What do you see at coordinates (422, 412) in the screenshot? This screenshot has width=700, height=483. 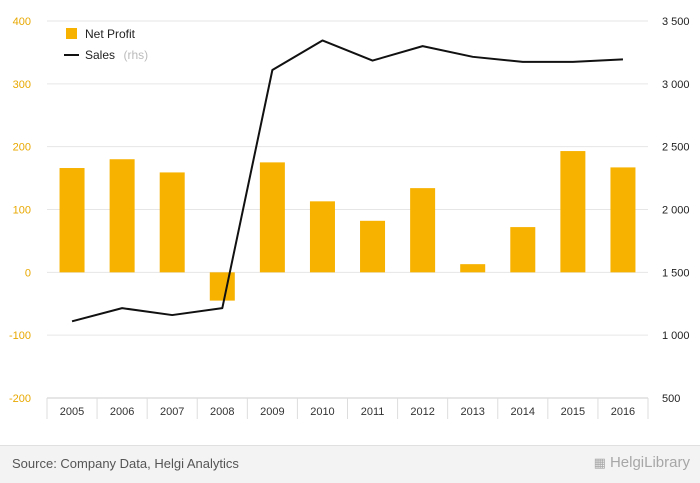 I see `x-axis-tick-label: 2012` at bounding box center [422, 412].